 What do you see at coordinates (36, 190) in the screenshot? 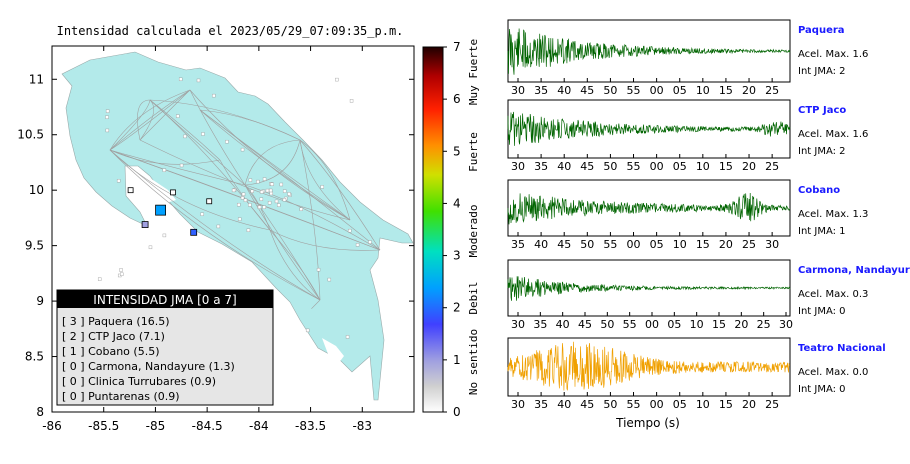
I see `y-tick-label: 10` at bounding box center [36, 190].